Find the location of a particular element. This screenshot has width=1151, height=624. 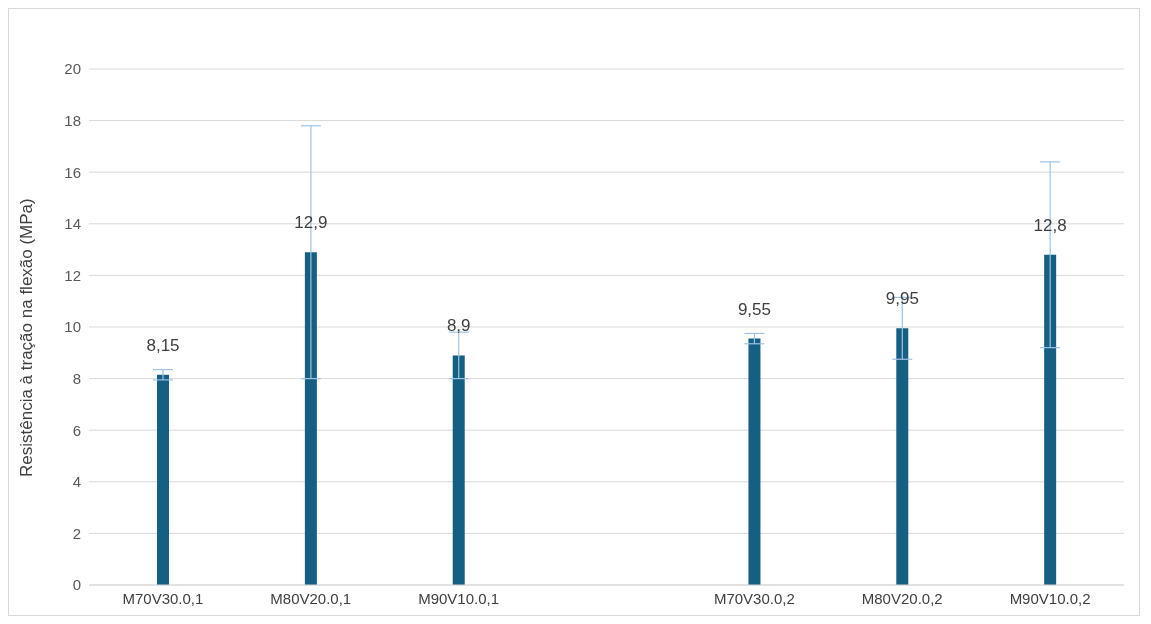

data-label: 12,8 is located at coordinates (1050, 225).